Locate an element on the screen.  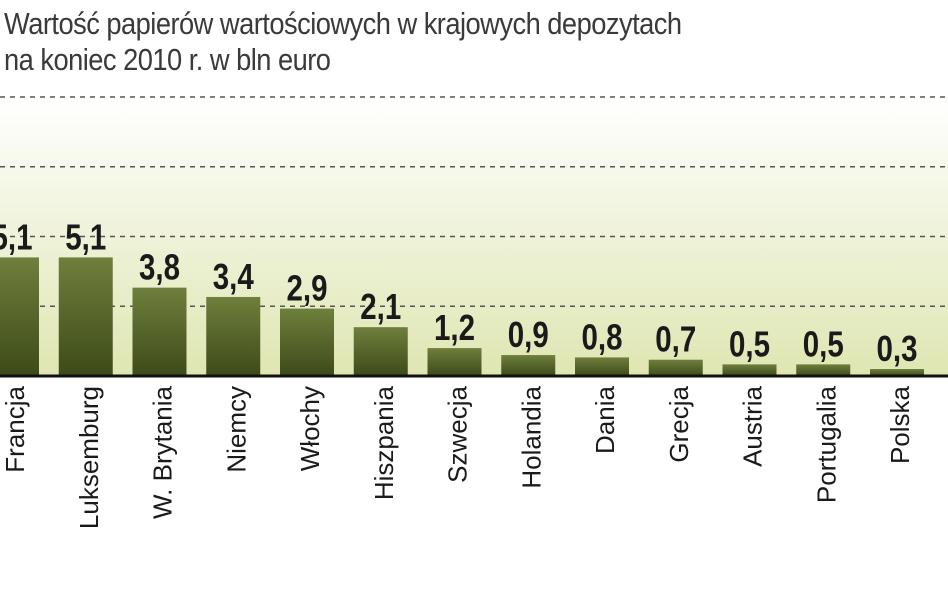
data-label: 3,4 is located at coordinates (234, 276).